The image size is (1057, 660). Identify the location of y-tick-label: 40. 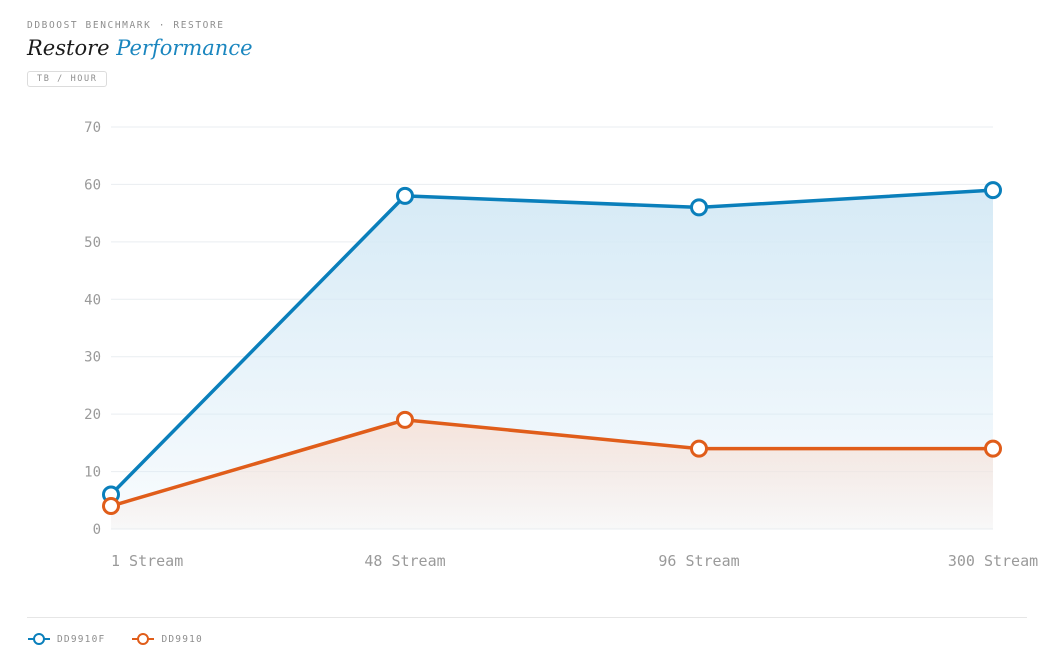
(92, 300).